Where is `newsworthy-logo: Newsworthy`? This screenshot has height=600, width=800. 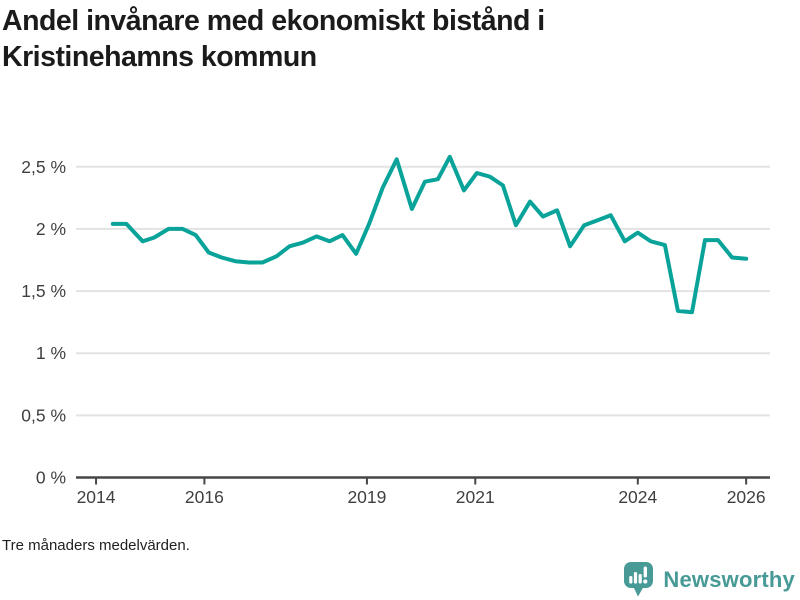 newsworthy-logo: Newsworthy is located at coordinates (709, 579).